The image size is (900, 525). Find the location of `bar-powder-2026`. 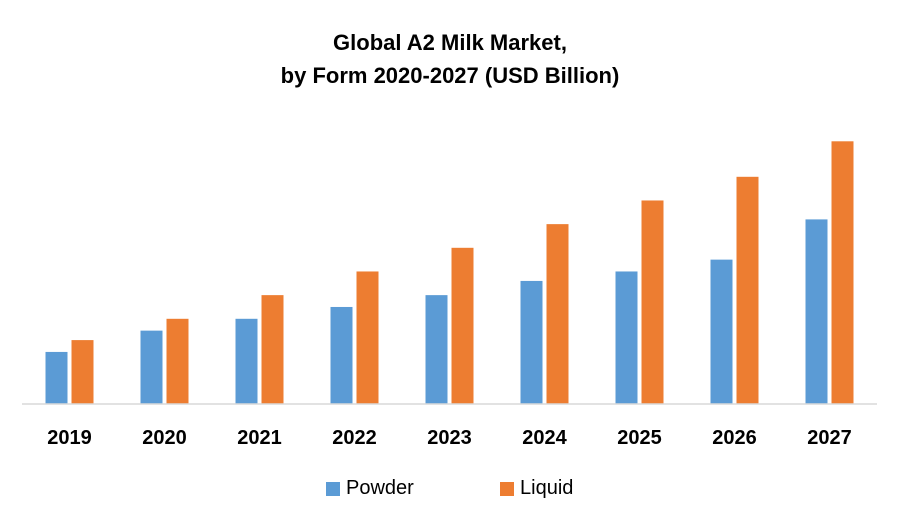

bar-powder-2026 is located at coordinates (721, 331).